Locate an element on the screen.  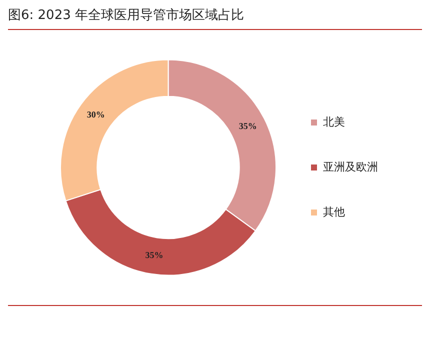
legend-label: 亚洲及欧洲 is located at coordinates (350, 167).